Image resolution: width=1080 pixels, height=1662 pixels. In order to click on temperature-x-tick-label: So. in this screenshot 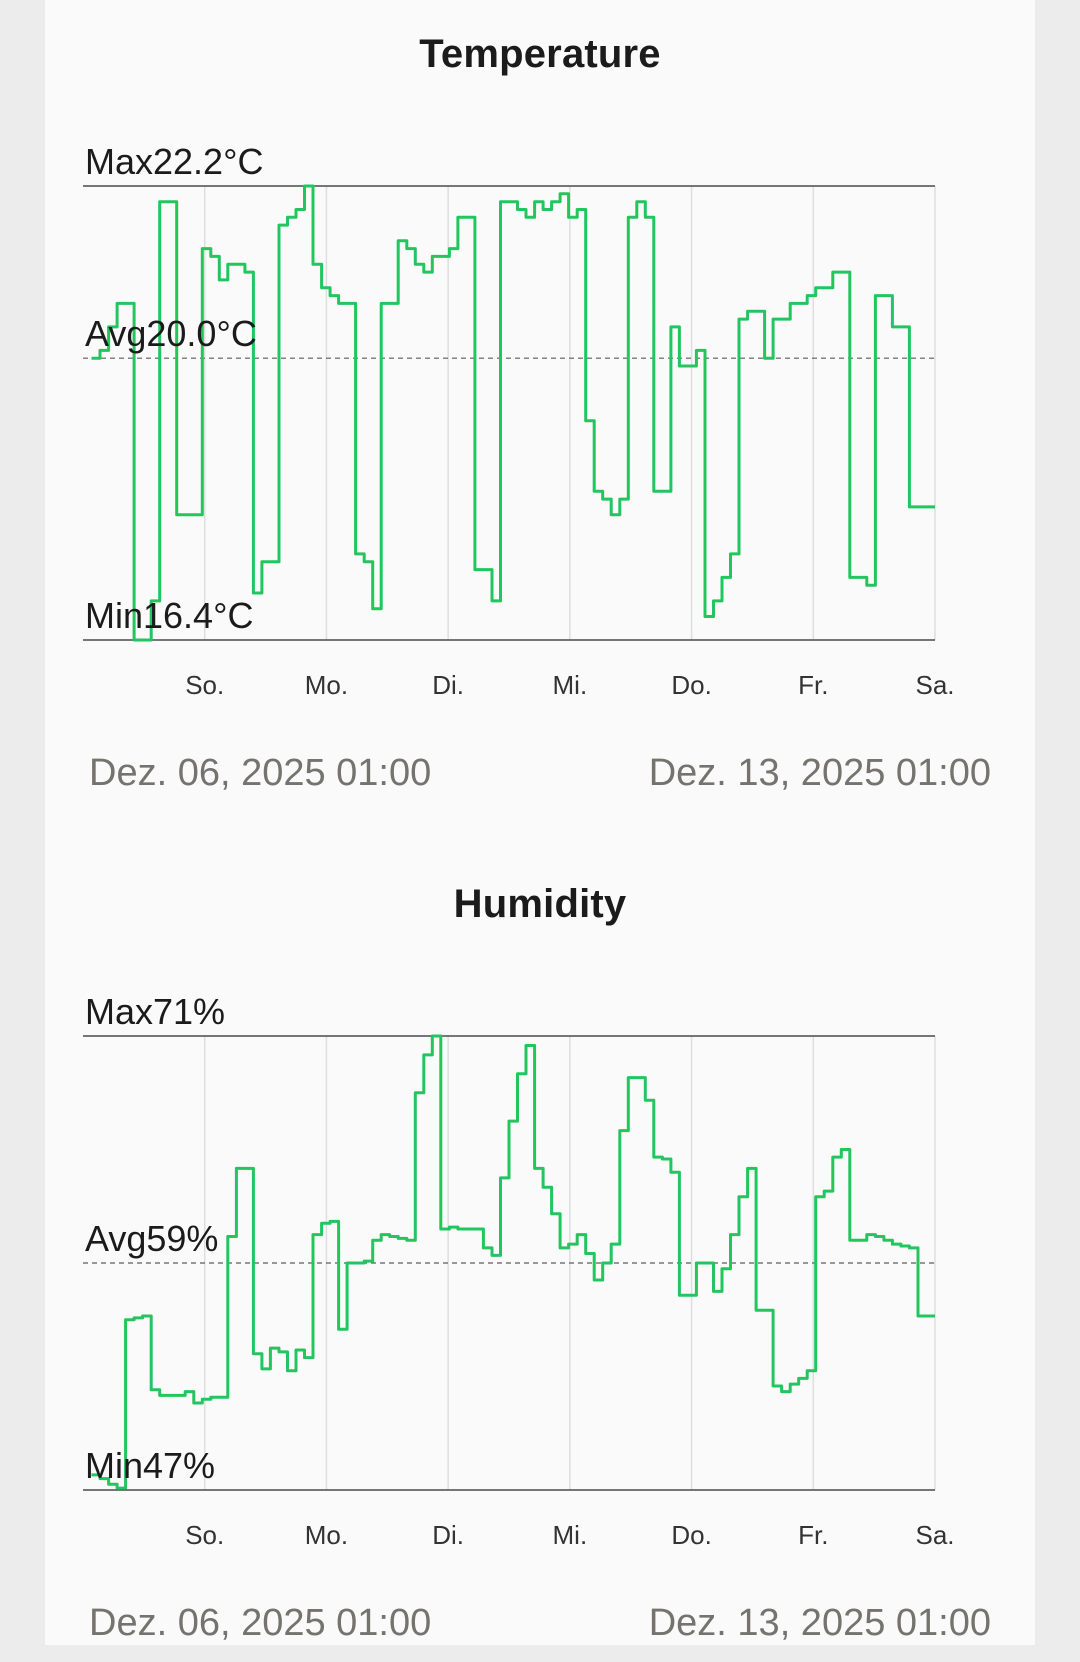, I will do `click(204, 685)`.